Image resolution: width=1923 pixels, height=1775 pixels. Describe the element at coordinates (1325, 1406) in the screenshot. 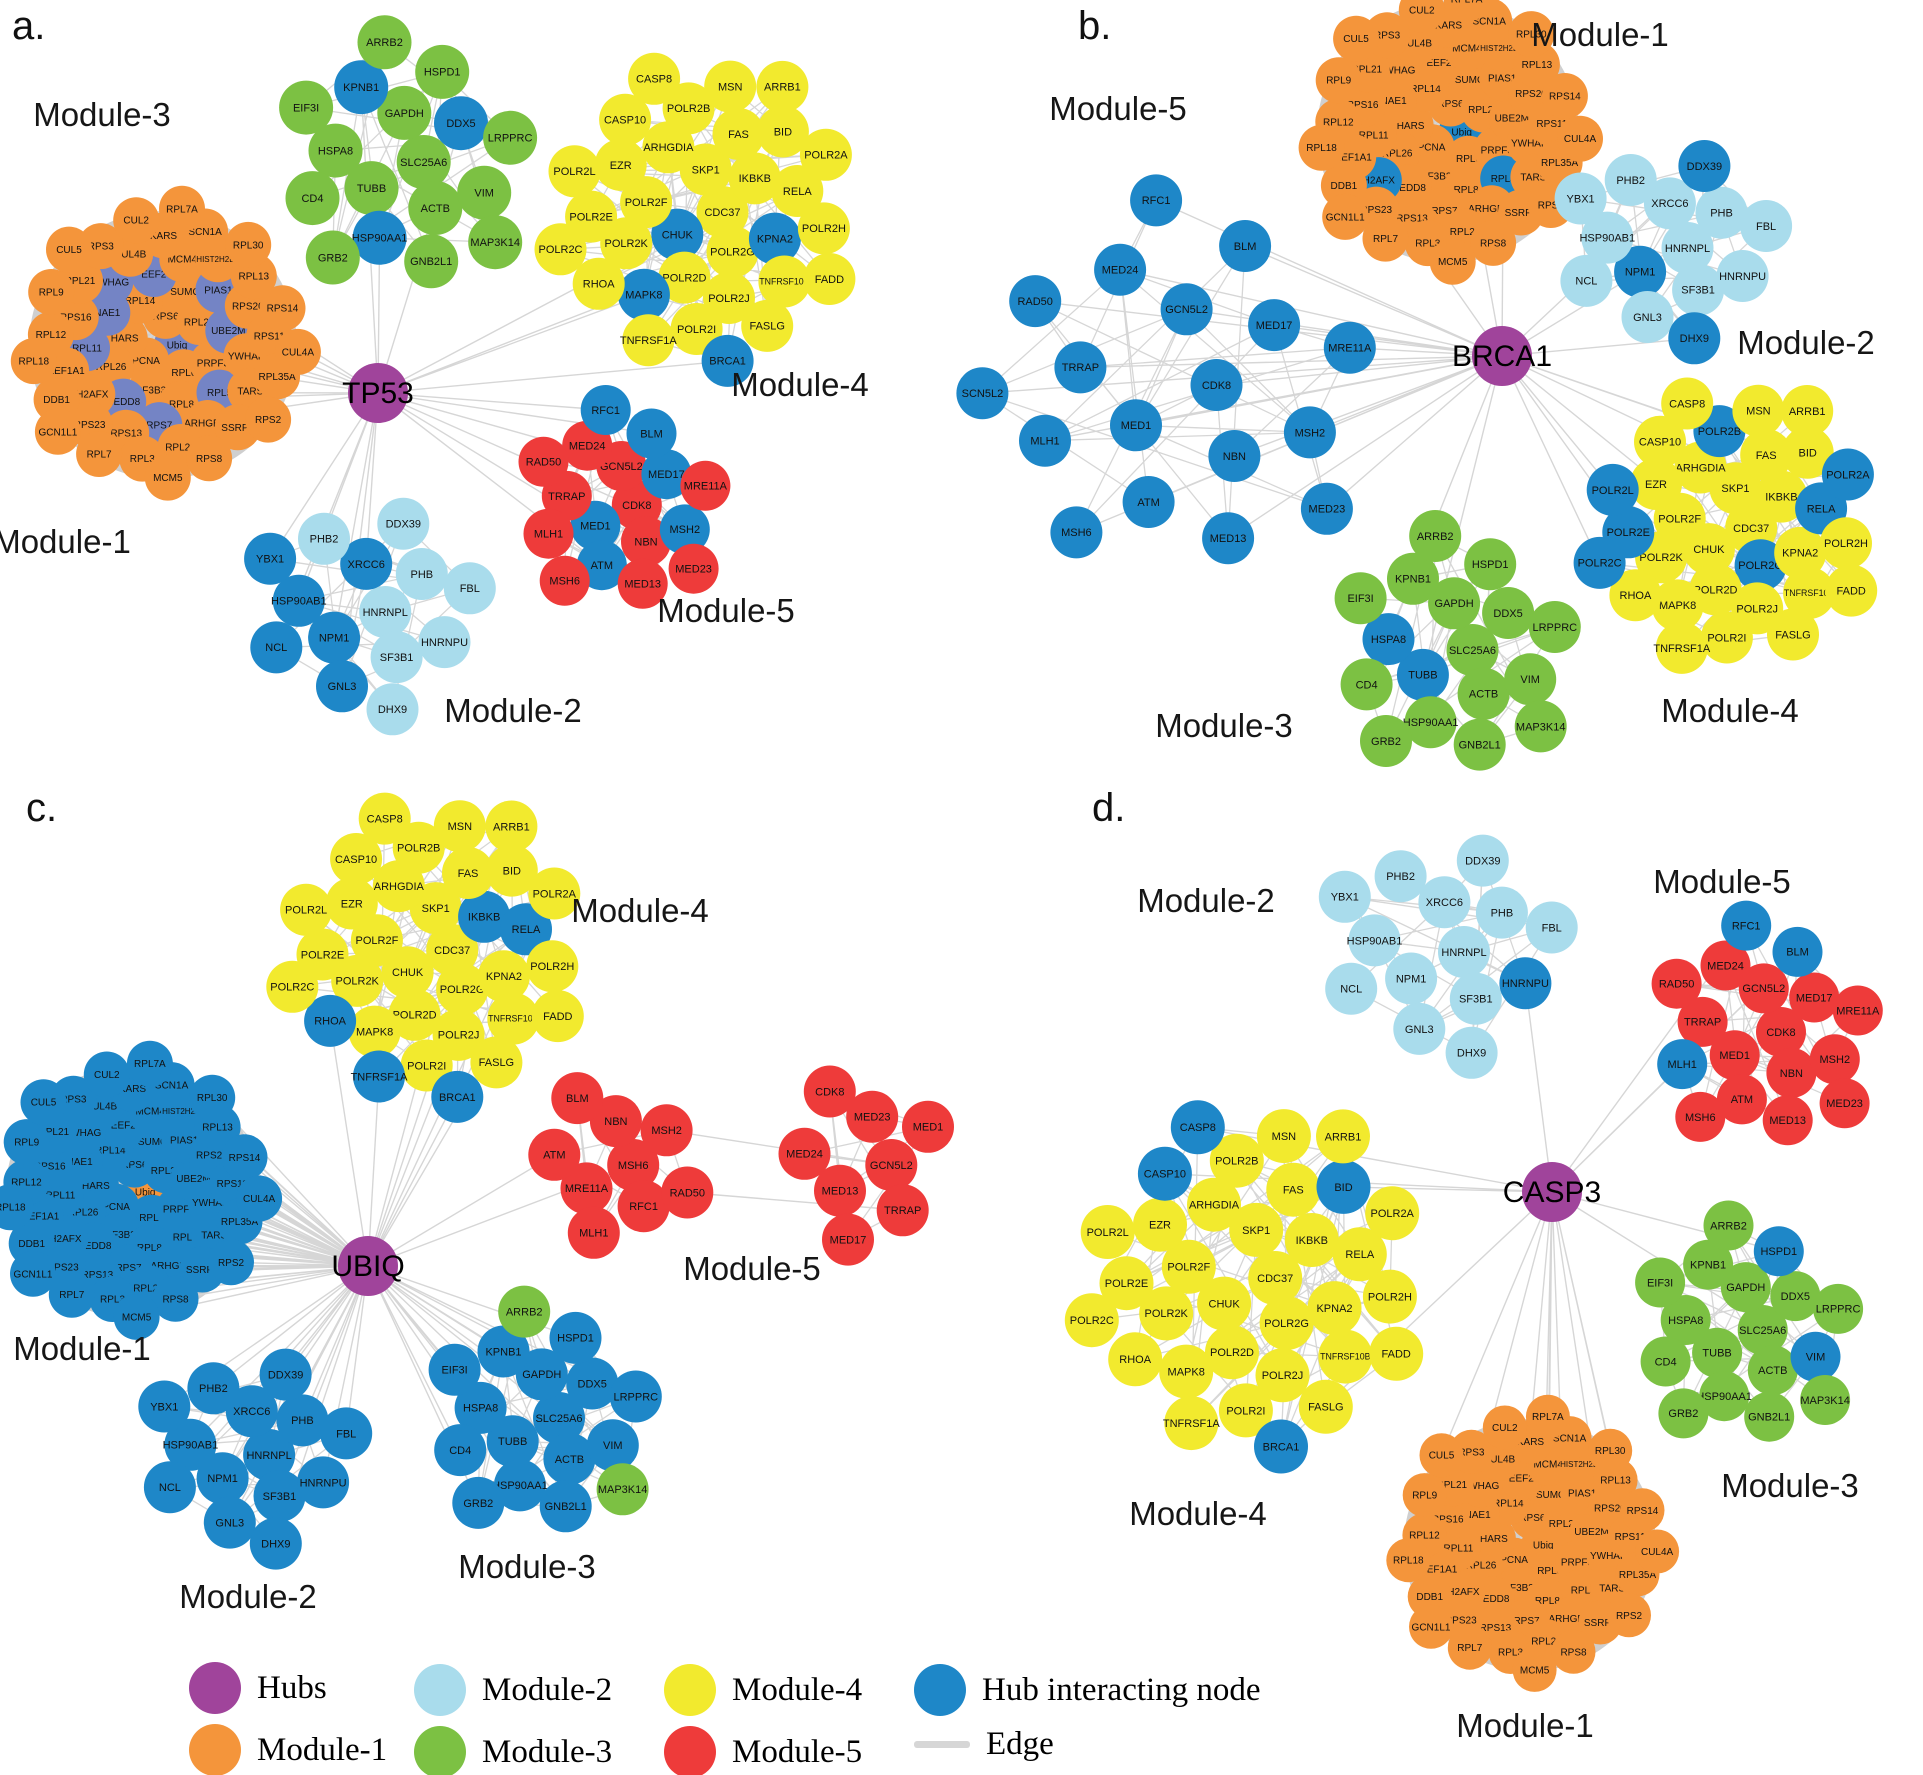

I see `node-FASLG: FASLG` at that location.